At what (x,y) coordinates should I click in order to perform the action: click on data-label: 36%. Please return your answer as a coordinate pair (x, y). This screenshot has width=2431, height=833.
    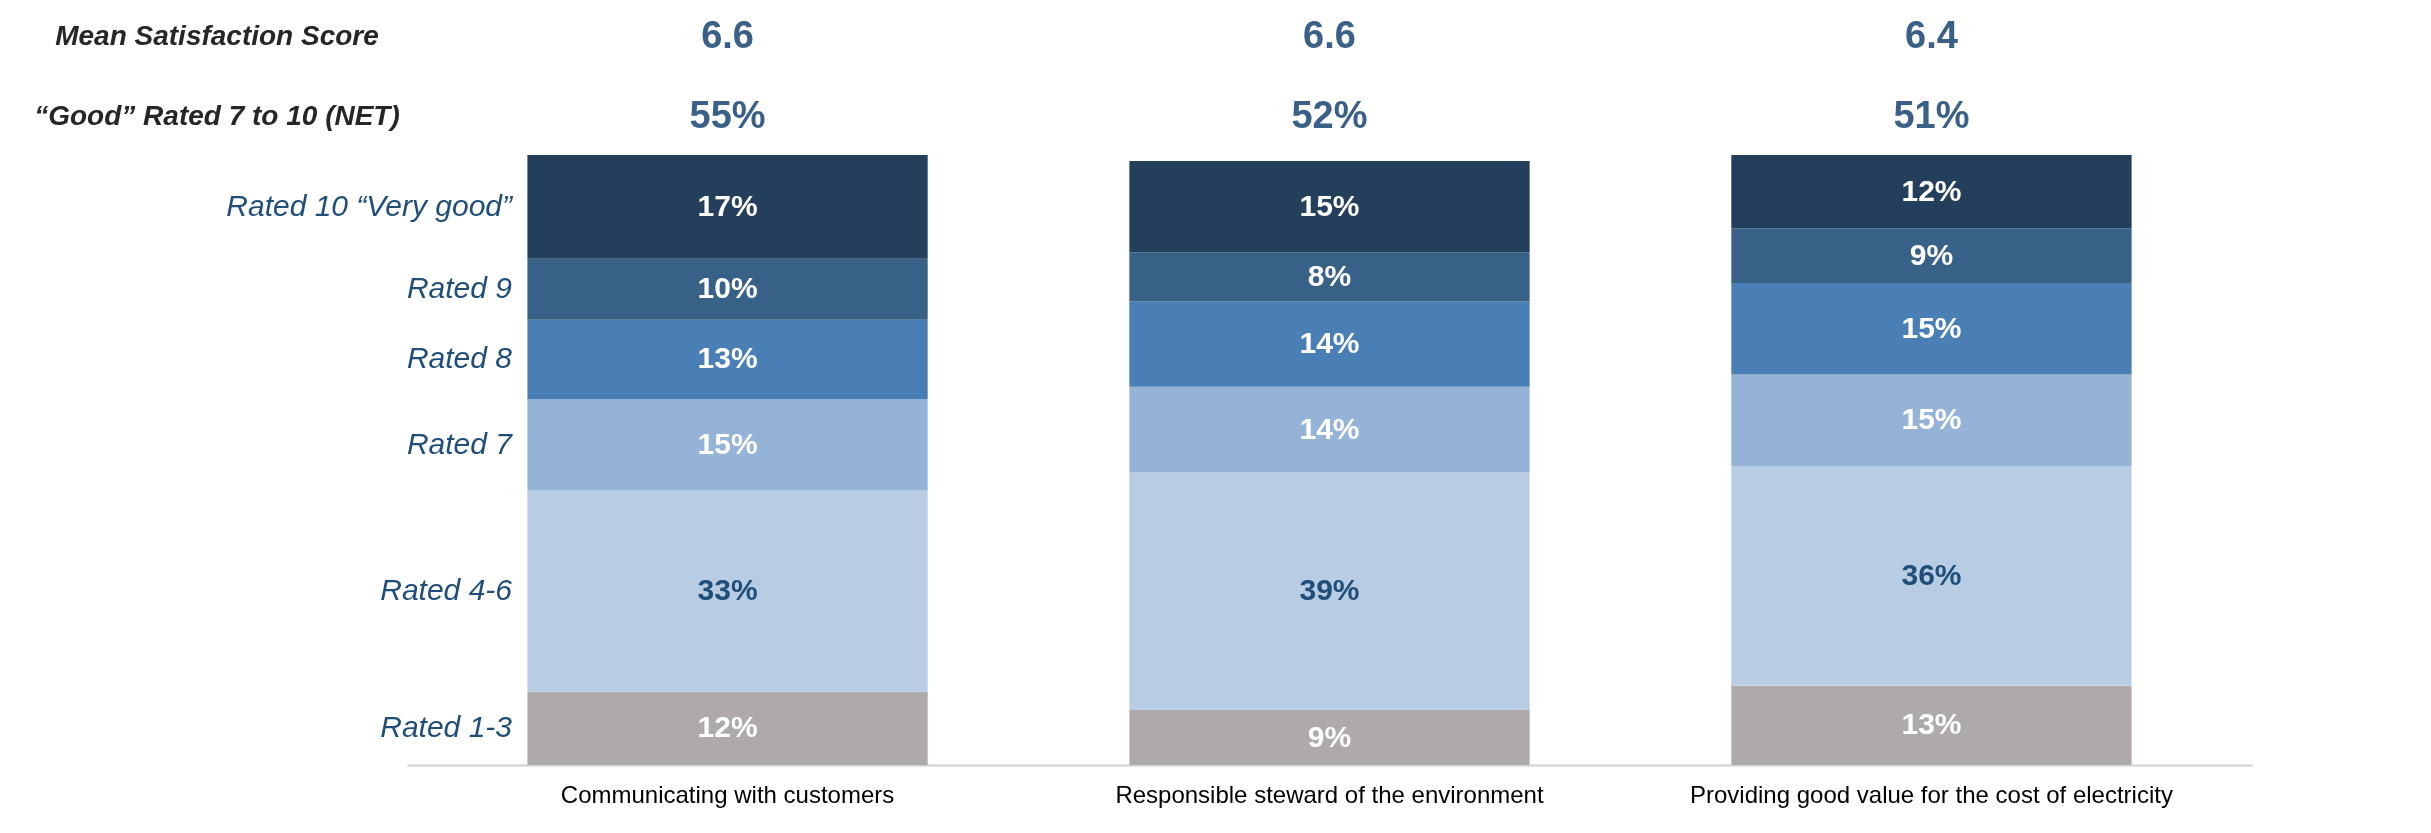
    Looking at the image, I should click on (1931, 574).